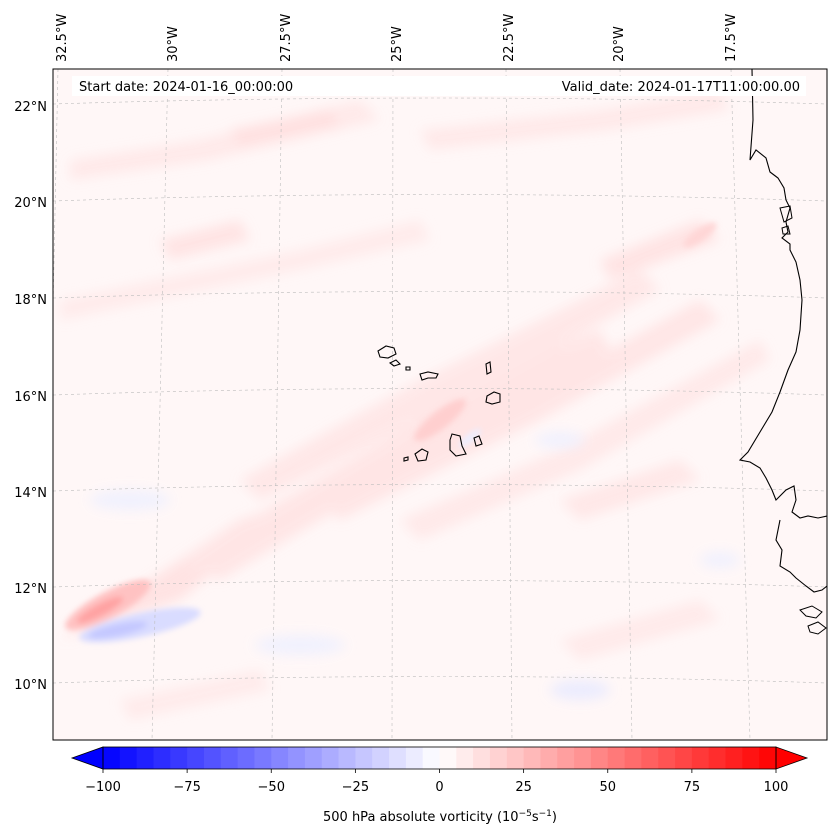 This screenshot has height=839, width=837. I want to click on colorbar-tick-label: 0, so click(439, 787).